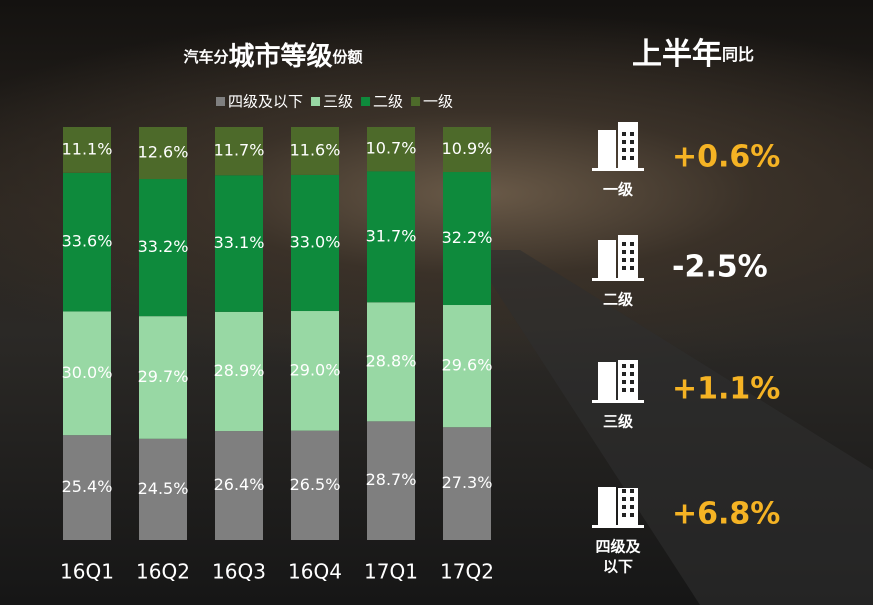 The width and height of the screenshot is (873, 605). I want to click on data-label: 24.5%, so click(163, 488).